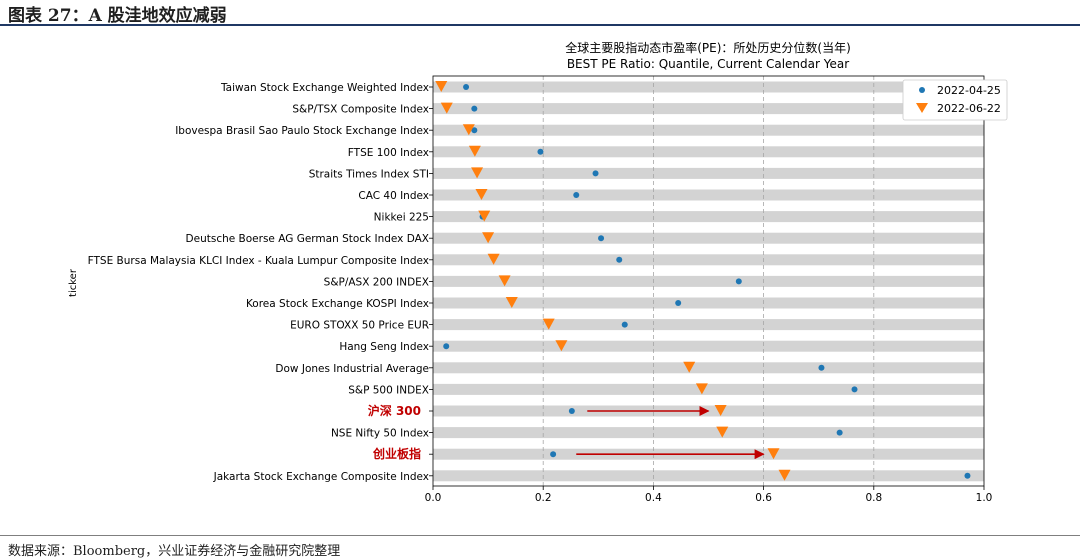 Image resolution: width=1080 pixels, height=560 pixels. Describe the element at coordinates (540, 25) in the screenshot. I see `title-rule` at that location.